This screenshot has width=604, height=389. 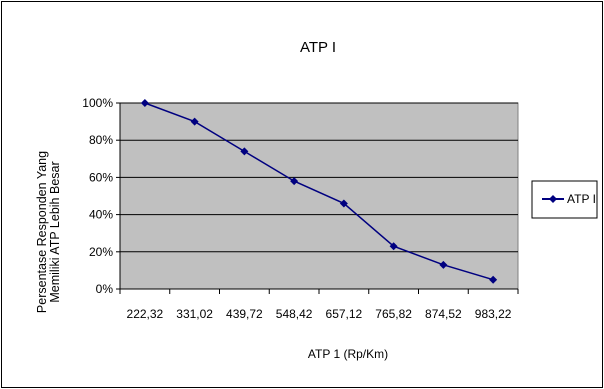 I want to click on x-tick-label: 222,32, so click(x=145, y=314).